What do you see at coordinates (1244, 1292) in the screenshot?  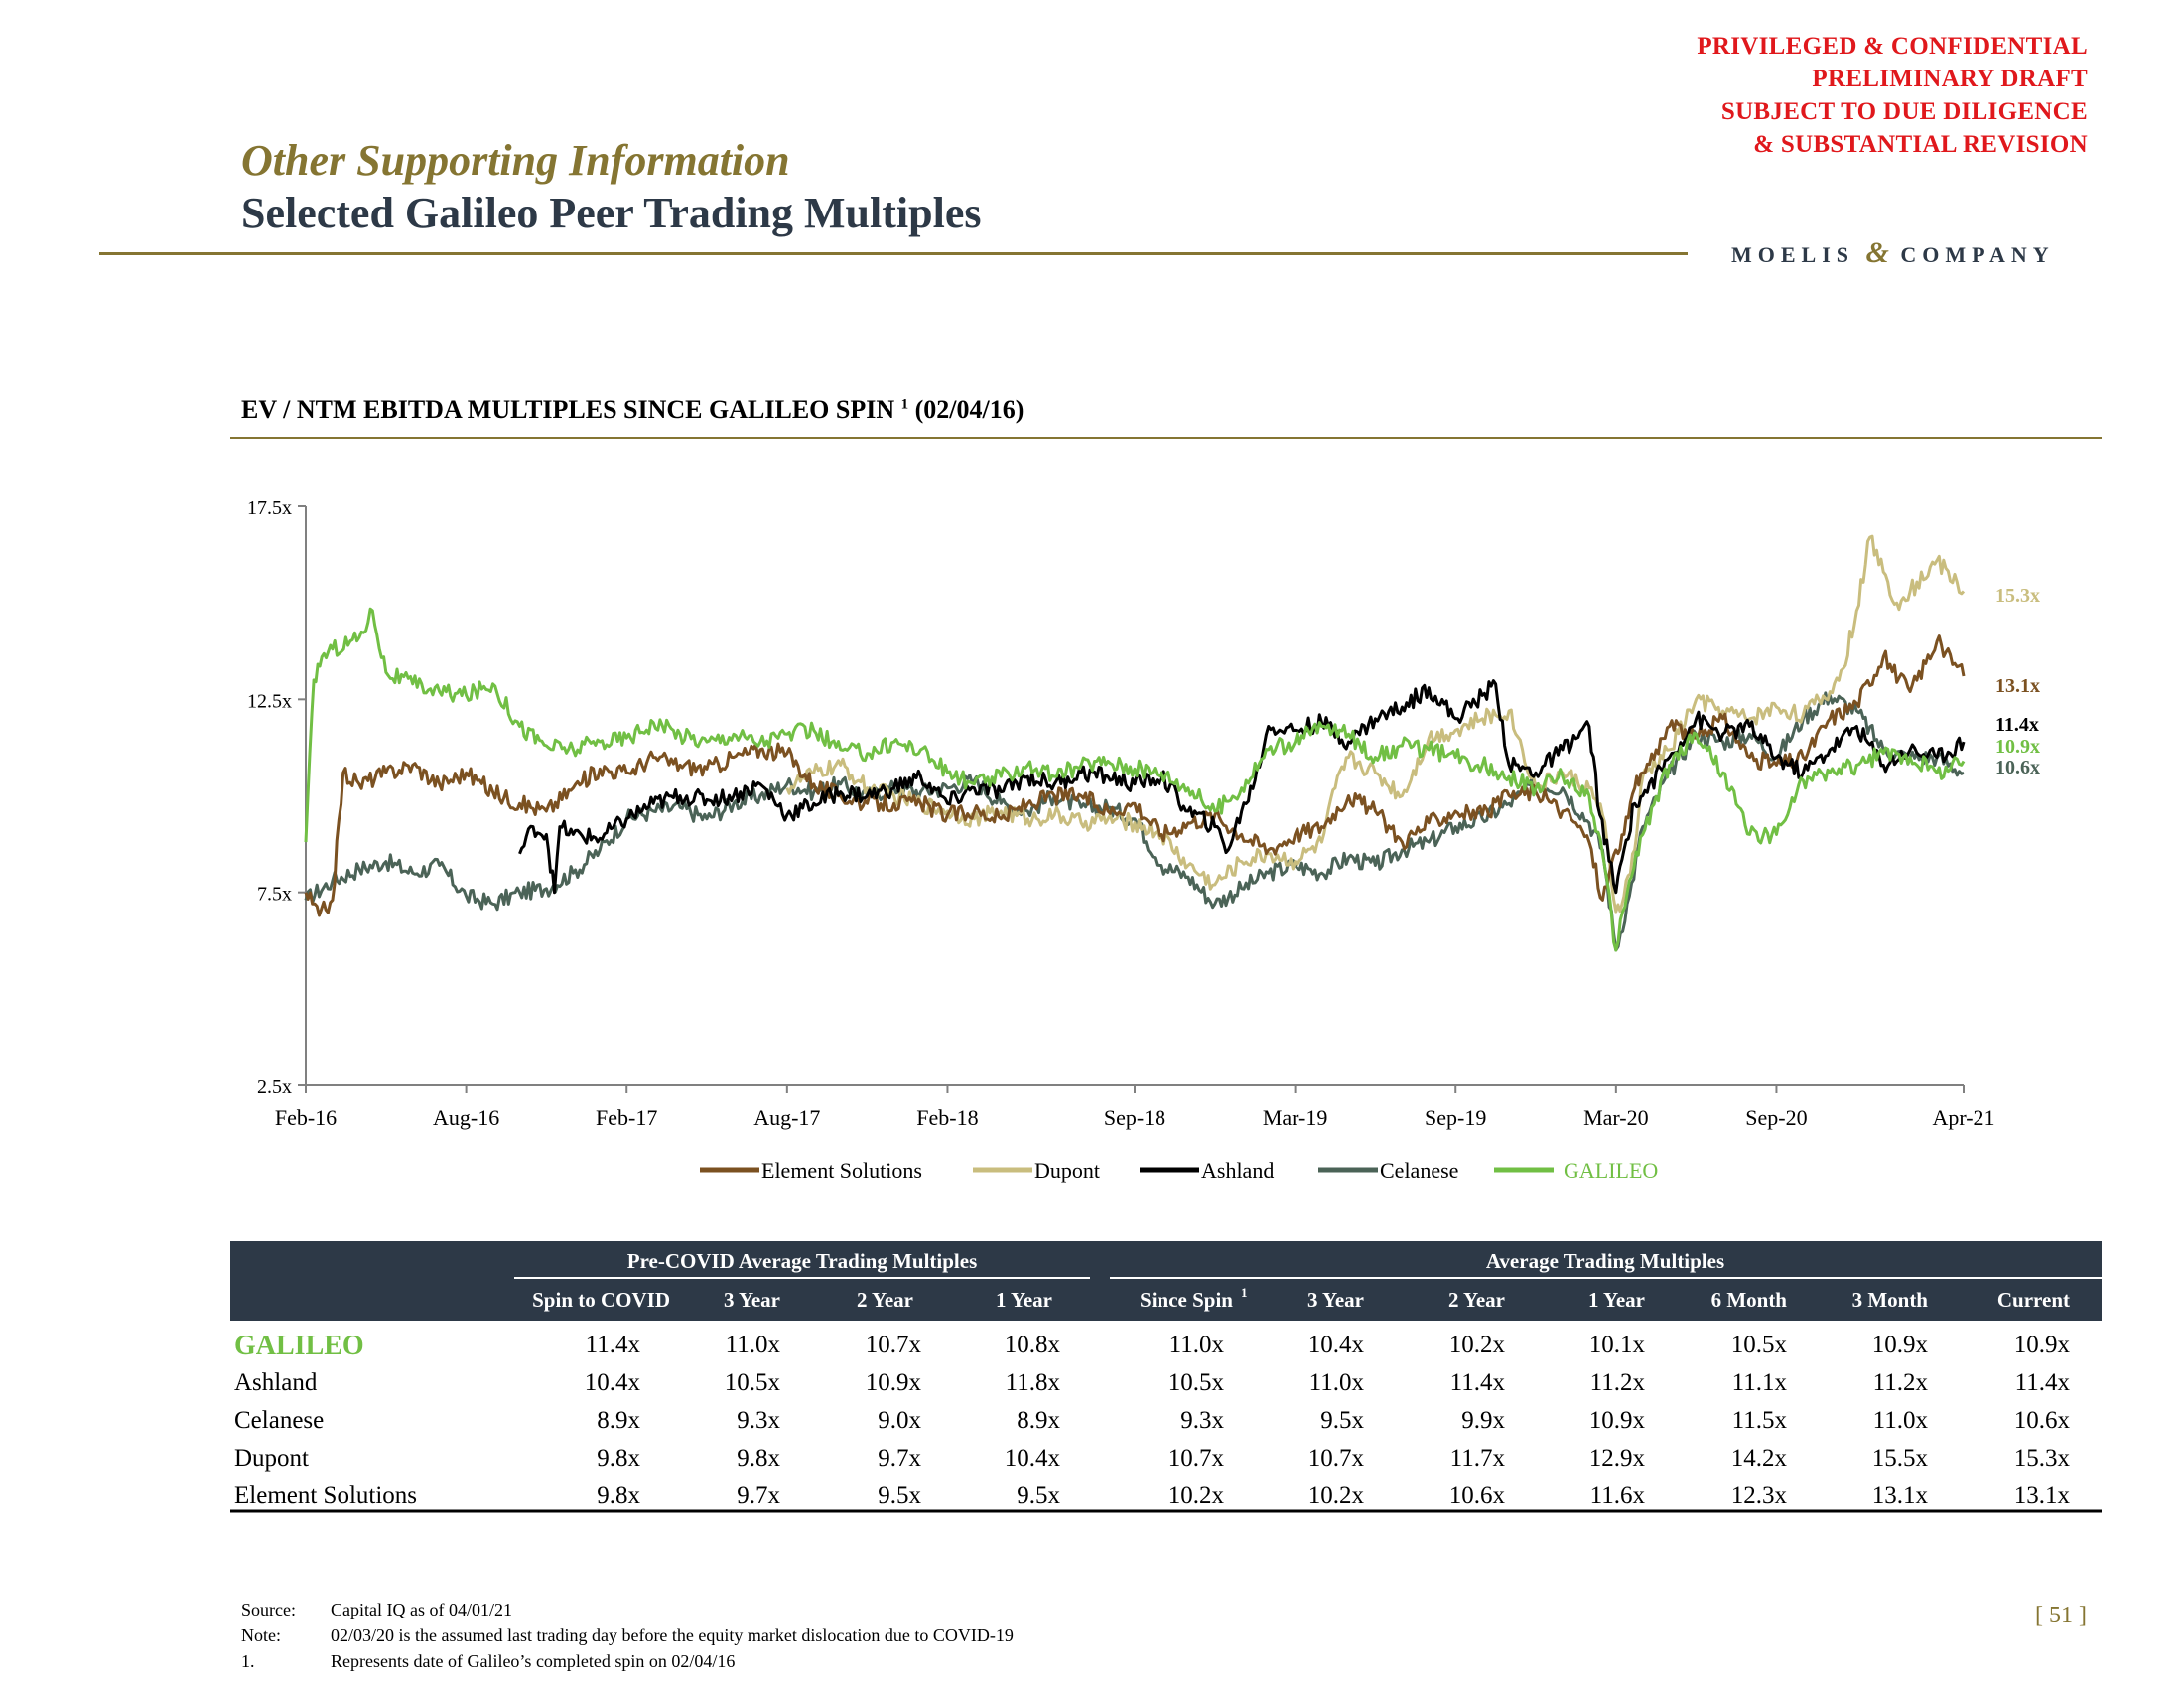 I see `since-spin-footnote: 1` at bounding box center [1244, 1292].